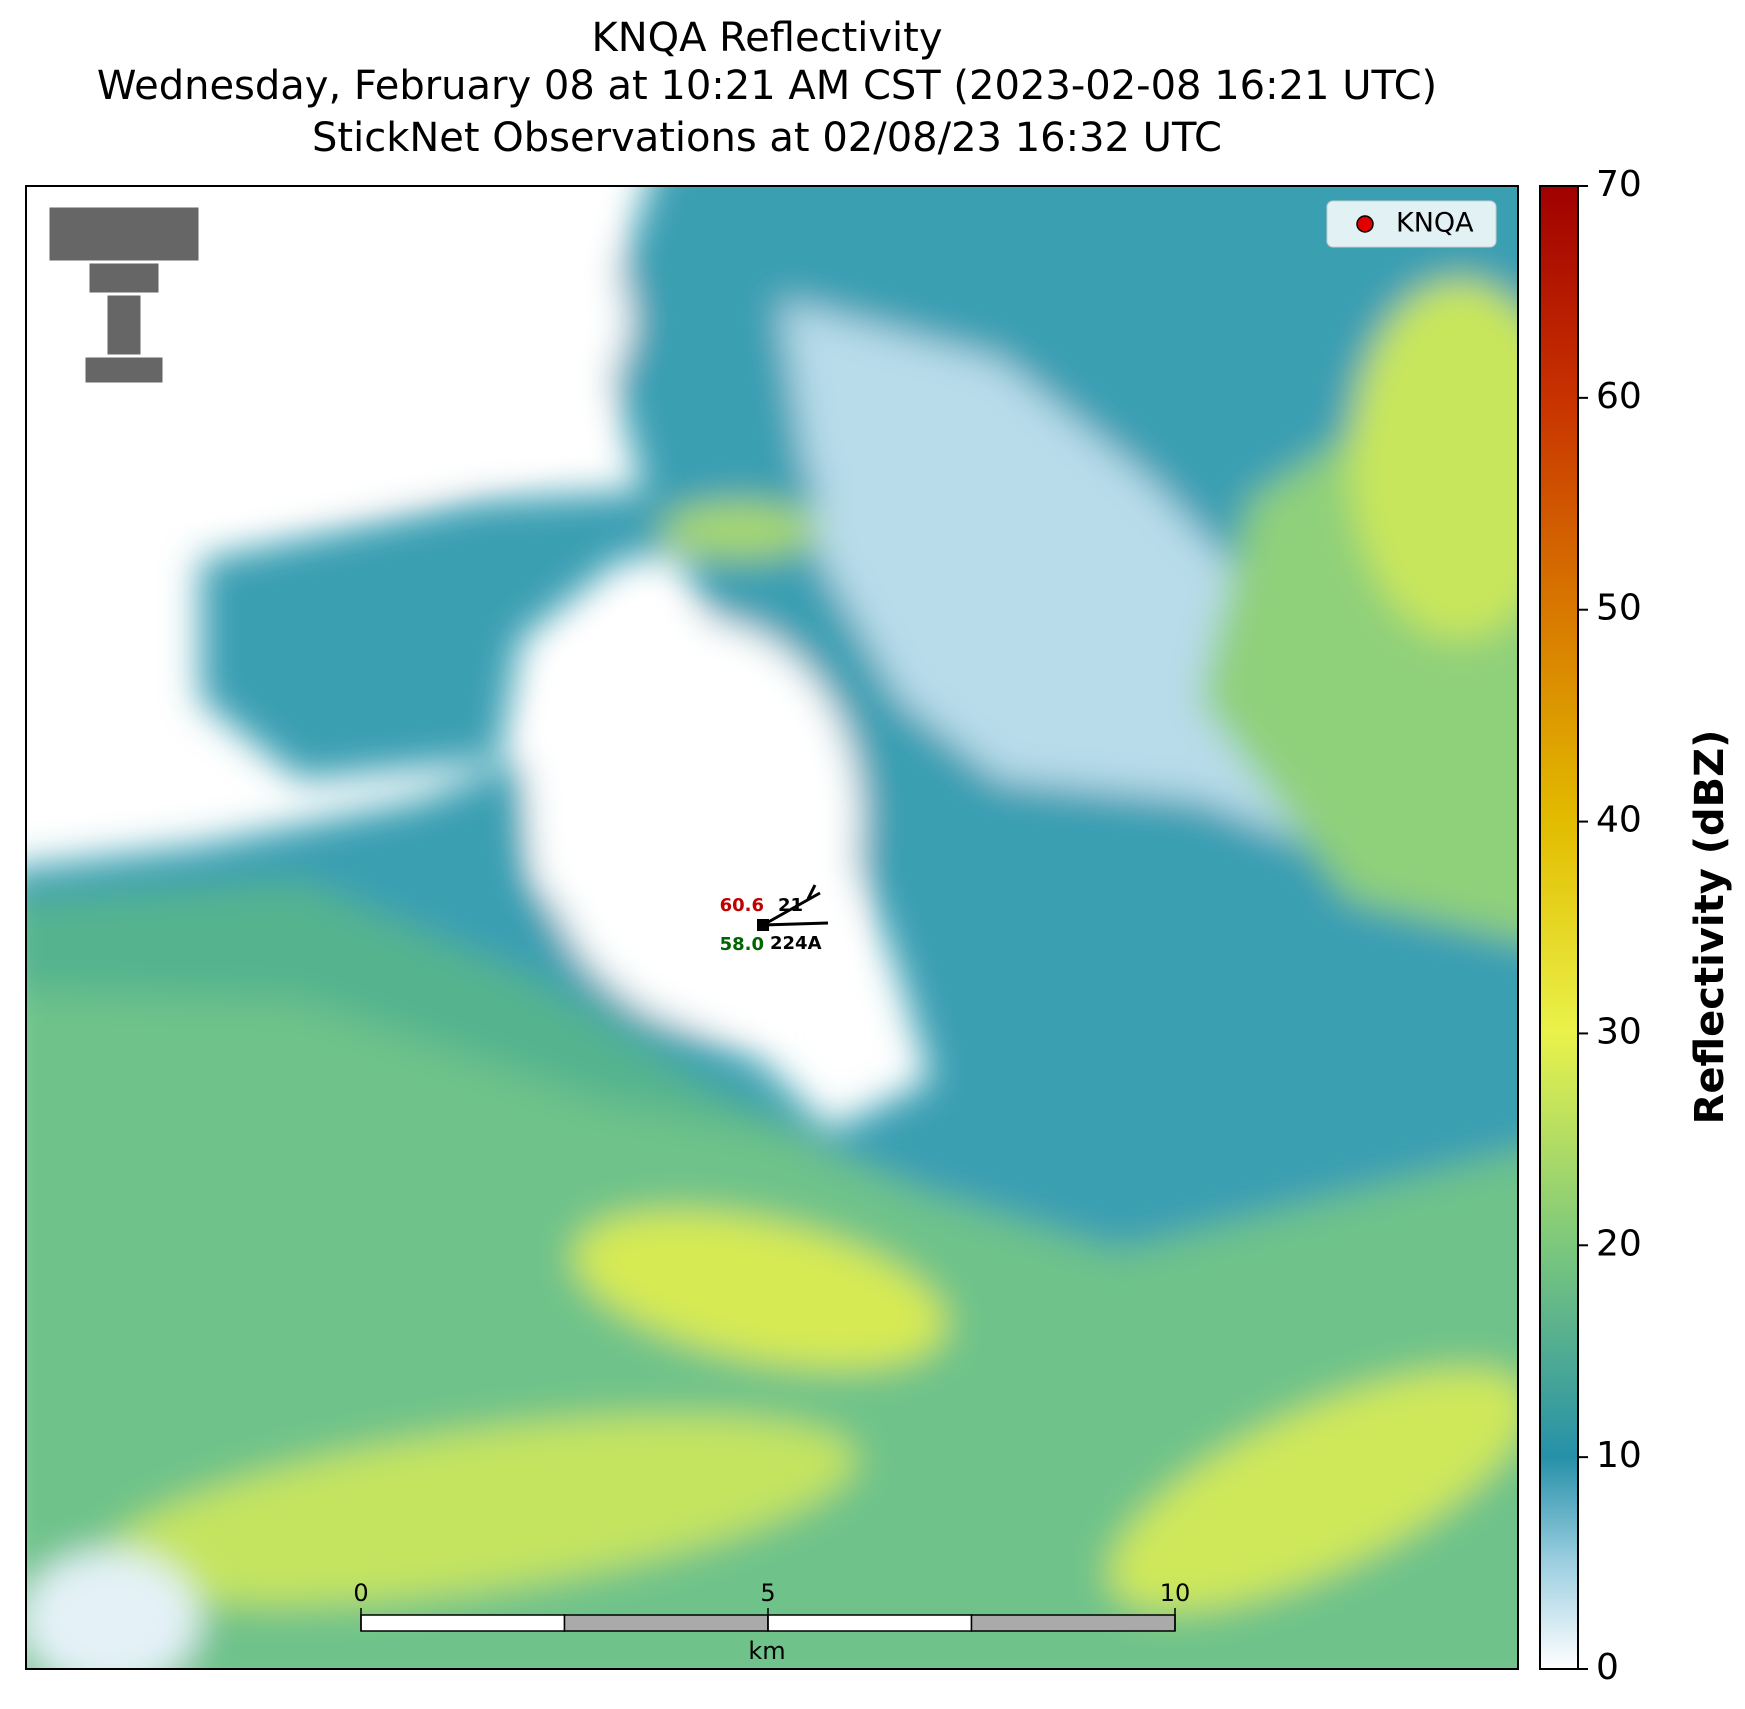 This screenshot has width=1745, height=1709. What do you see at coordinates (774, 919) in the screenshot?
I see `station-plot: 60.6 58.0 21 224A` at bounding box center [774, 919].